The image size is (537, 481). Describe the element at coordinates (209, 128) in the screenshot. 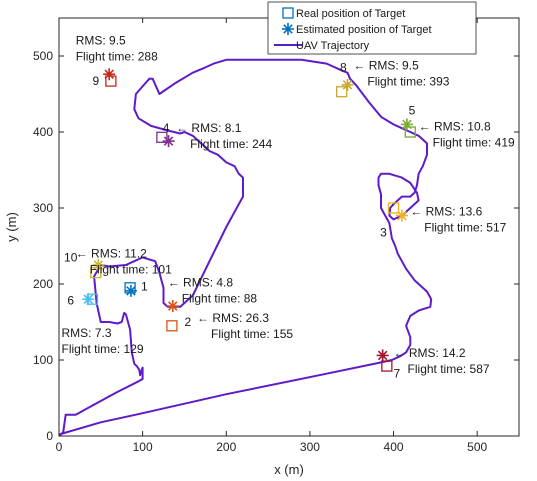

I see `rms-label-4: ← RMS: 8.1` at that location.